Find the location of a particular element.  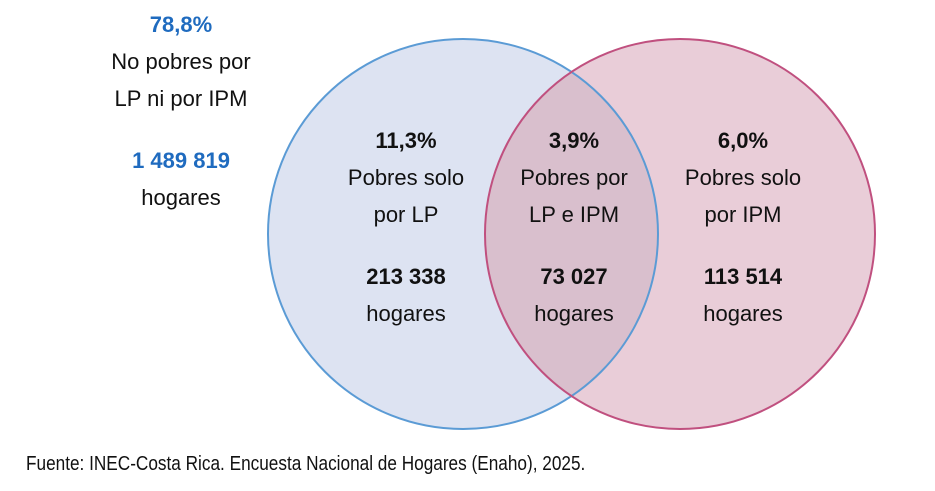

outside-label-group: 78,8% No pobres por LP ni por IPM is located at coordinates (180, 61).